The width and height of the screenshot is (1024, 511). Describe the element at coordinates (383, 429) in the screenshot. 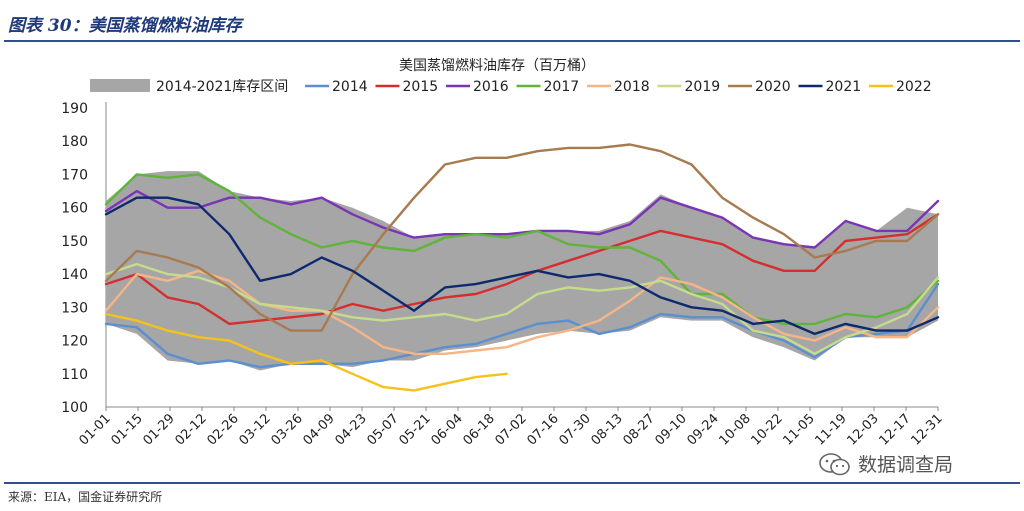

I see `x-tick-label: 05-07` at that location.